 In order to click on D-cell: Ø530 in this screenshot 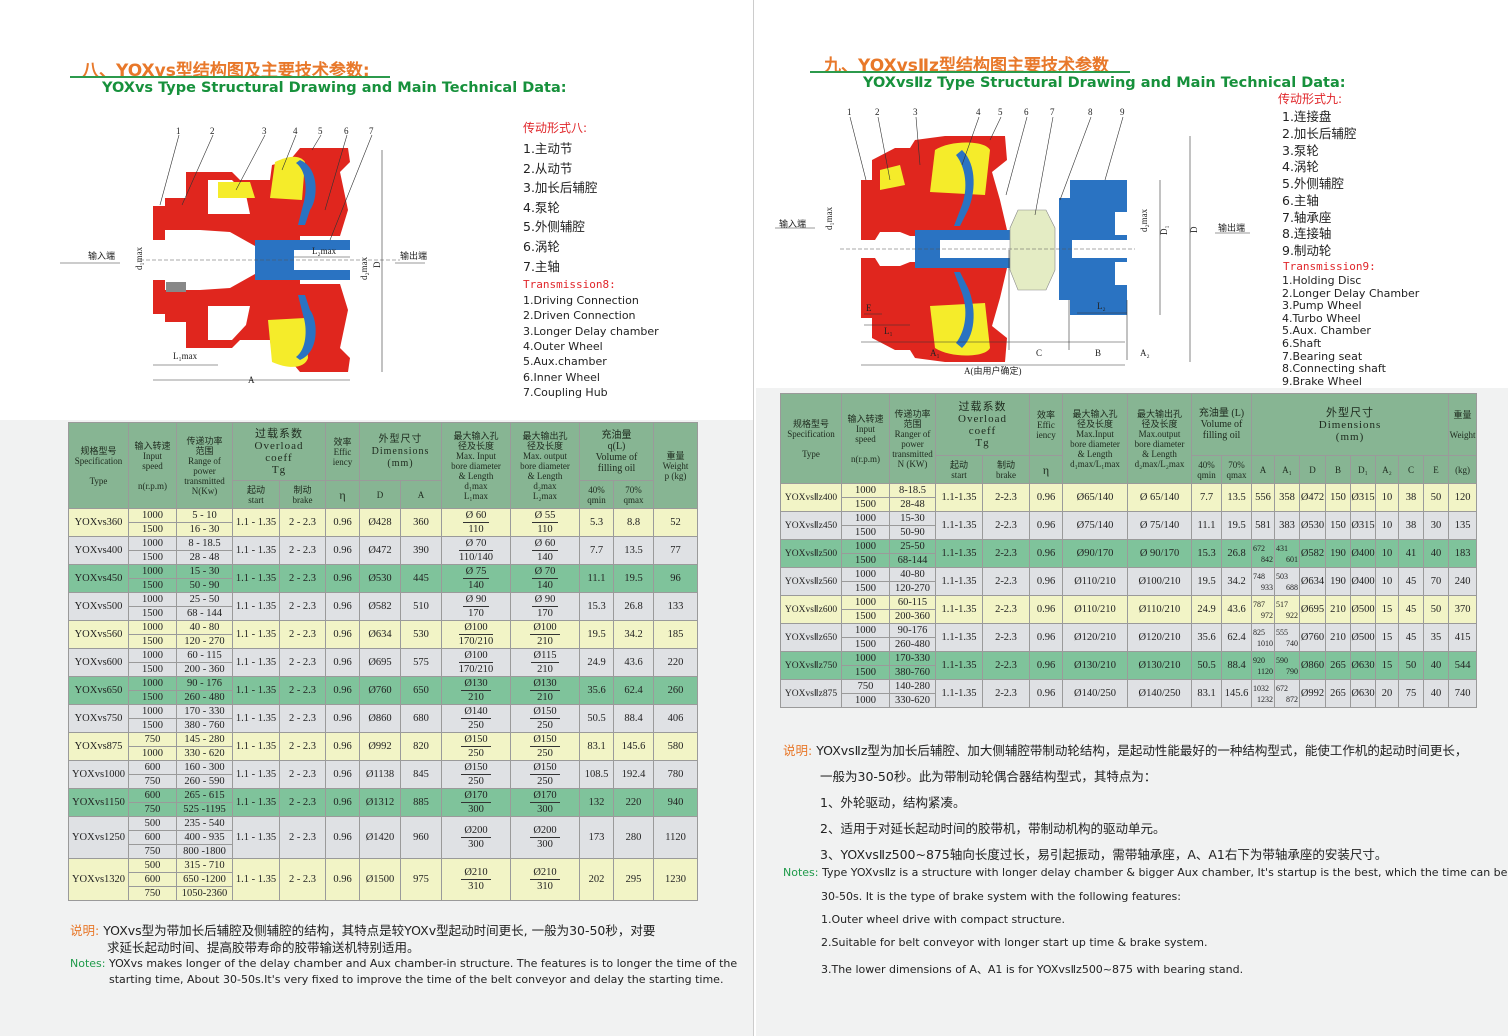, I will do `click(1312, 525)`.